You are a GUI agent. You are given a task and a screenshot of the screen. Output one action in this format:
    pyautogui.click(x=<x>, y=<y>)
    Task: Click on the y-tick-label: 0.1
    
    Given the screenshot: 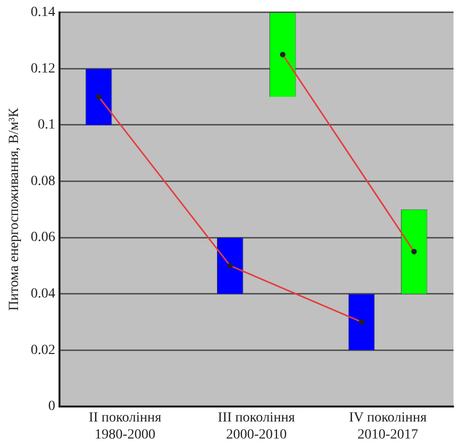 What is the action you would take?
    pyautogui.click(x=47, y=125)
    